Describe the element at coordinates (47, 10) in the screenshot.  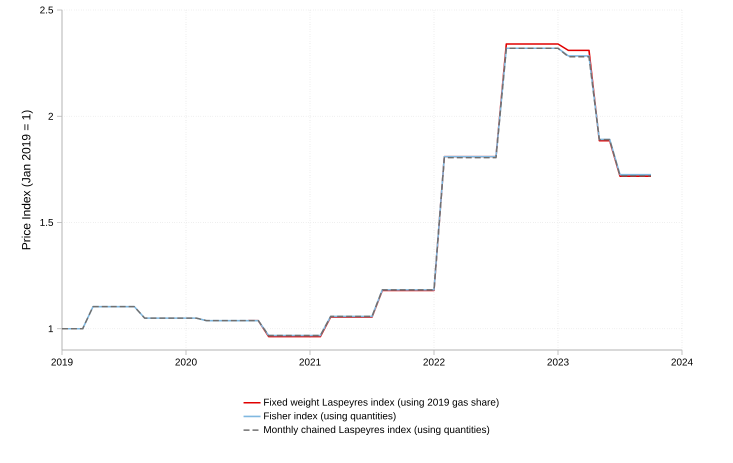
I see `y-tick-label: 2.5` at that location.